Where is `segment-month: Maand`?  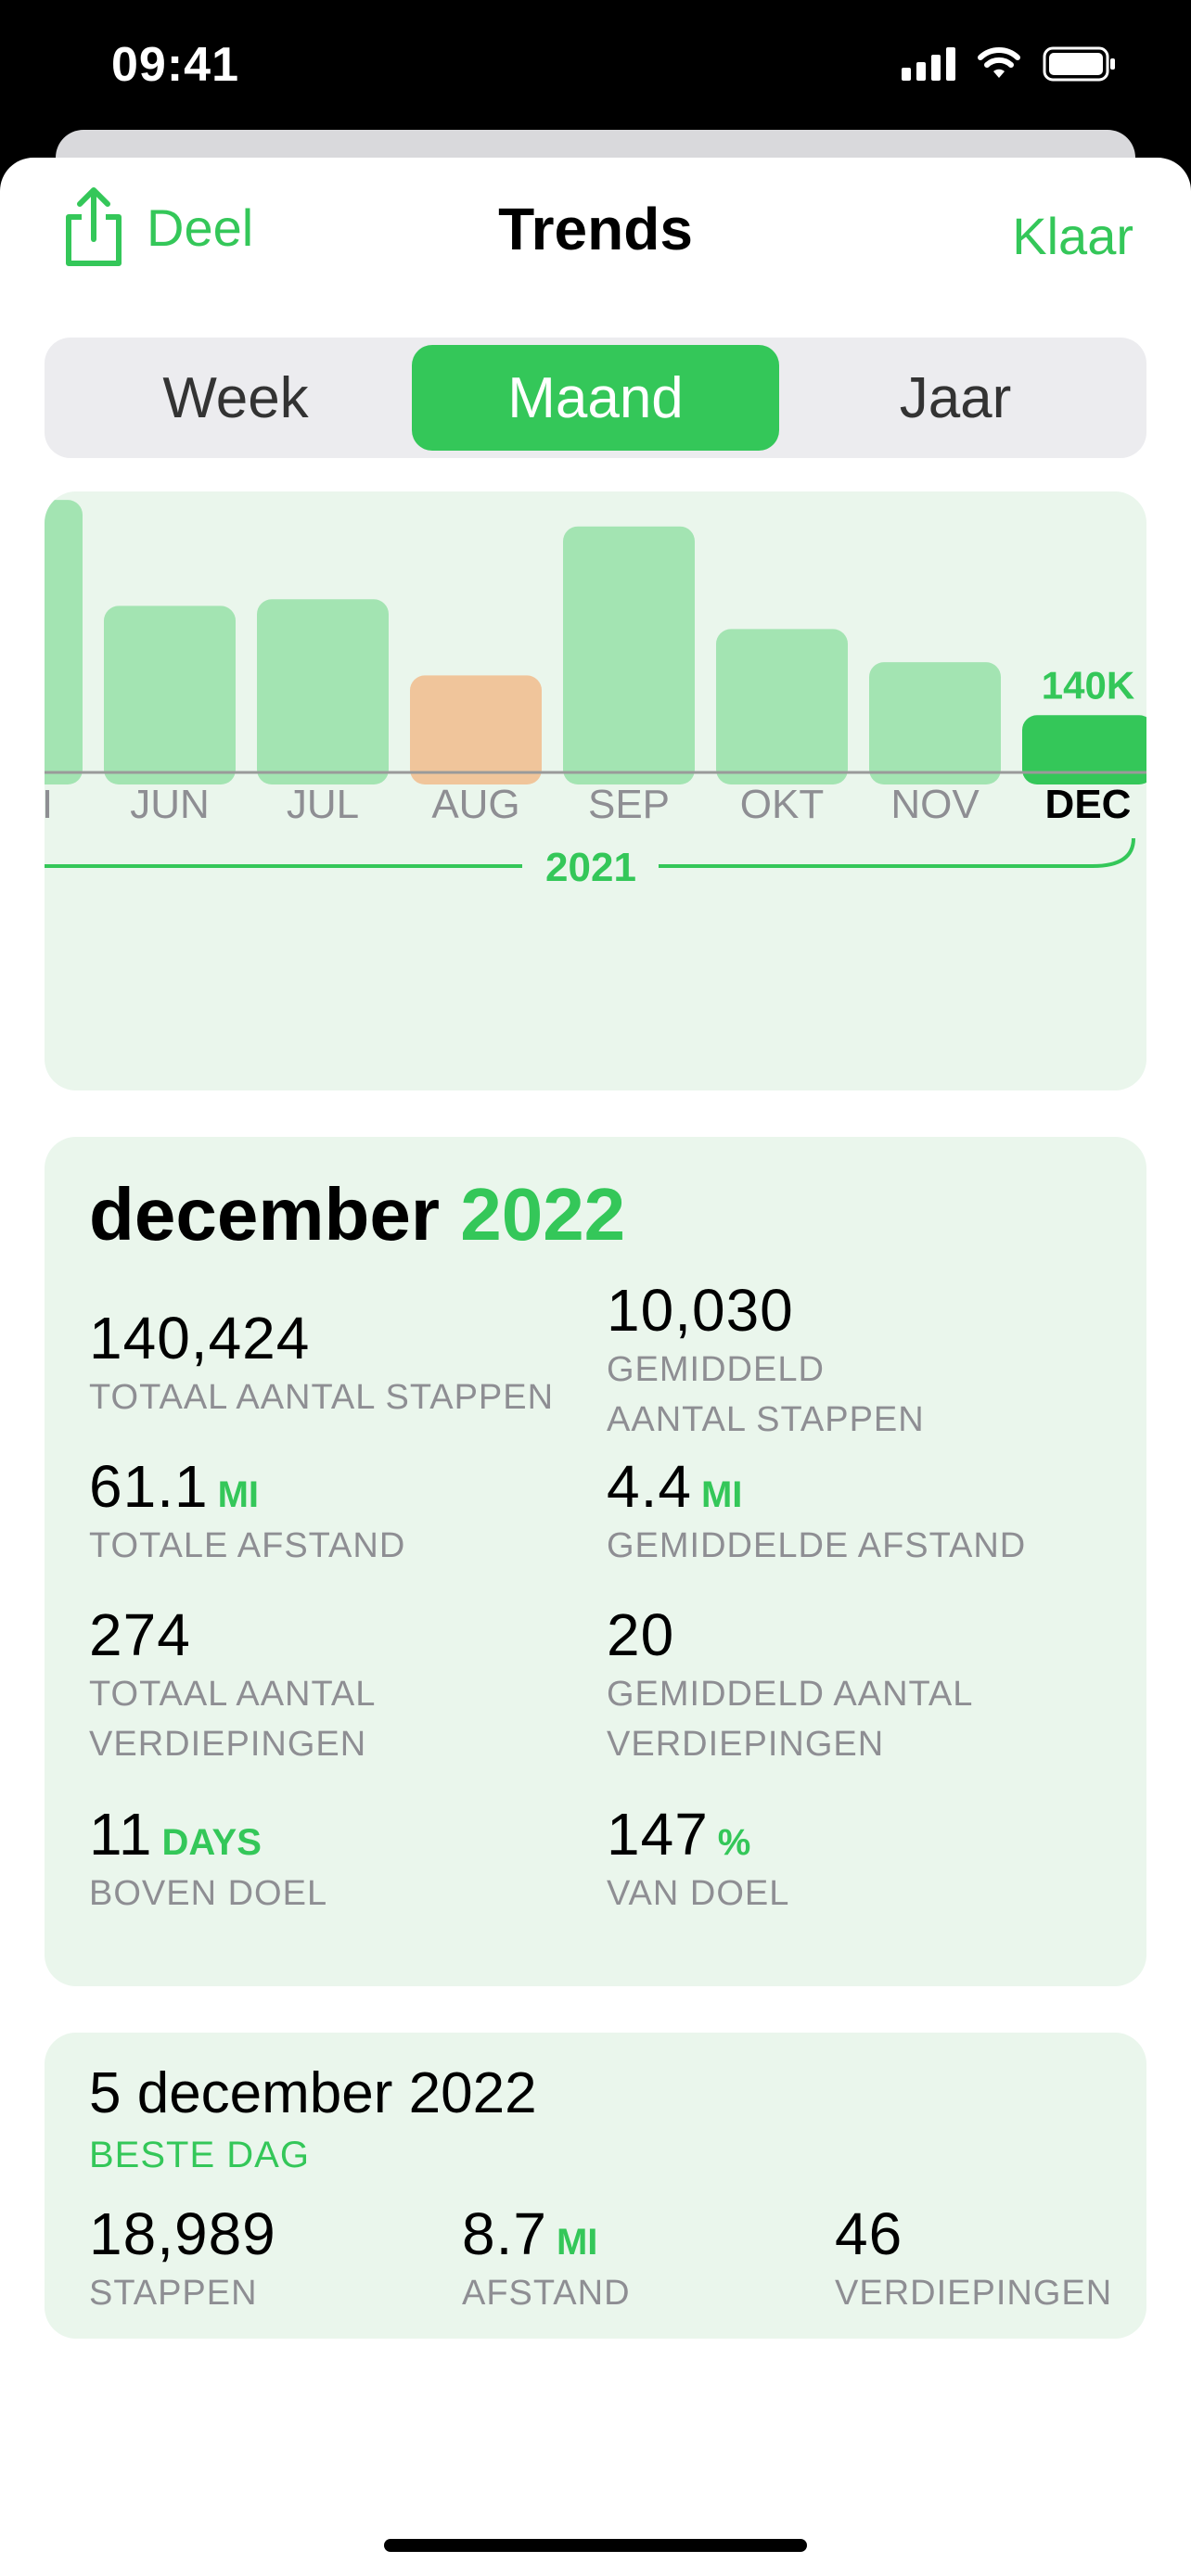 segment-month: Maand is located at coordinates (595, 398).